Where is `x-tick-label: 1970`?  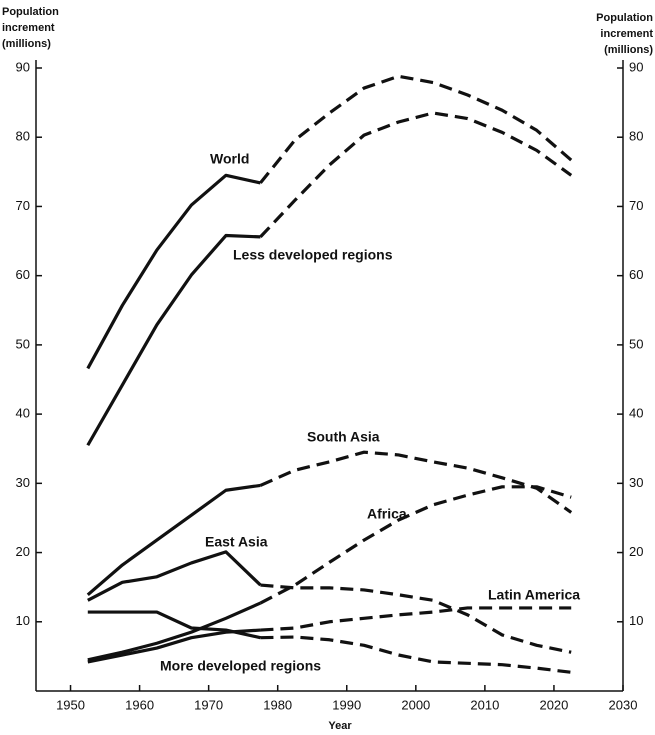
x-tick-label: 1970 is located at coordinates (208, 704).